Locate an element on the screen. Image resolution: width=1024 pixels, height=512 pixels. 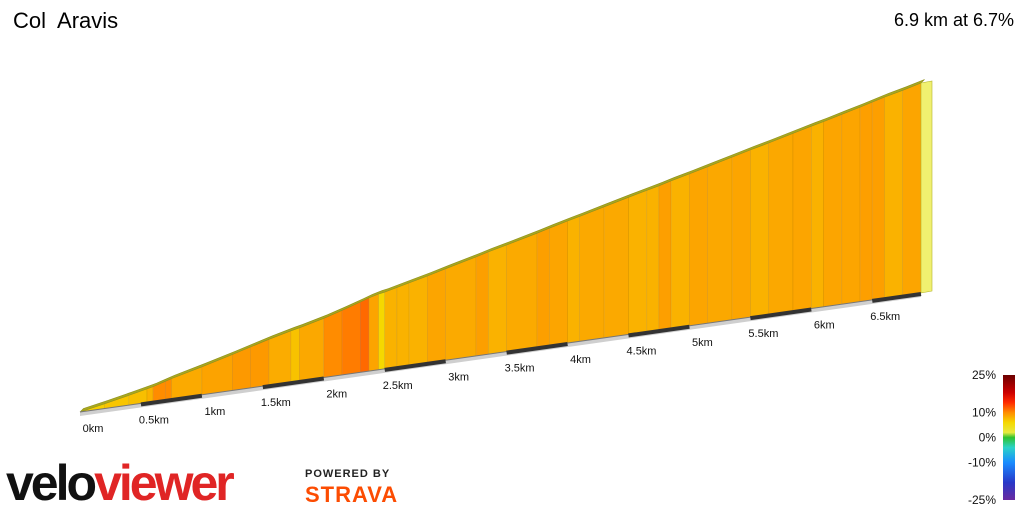
chart-subtitle: 6.9 km at 6.7% is located at coordinates (953, 20).